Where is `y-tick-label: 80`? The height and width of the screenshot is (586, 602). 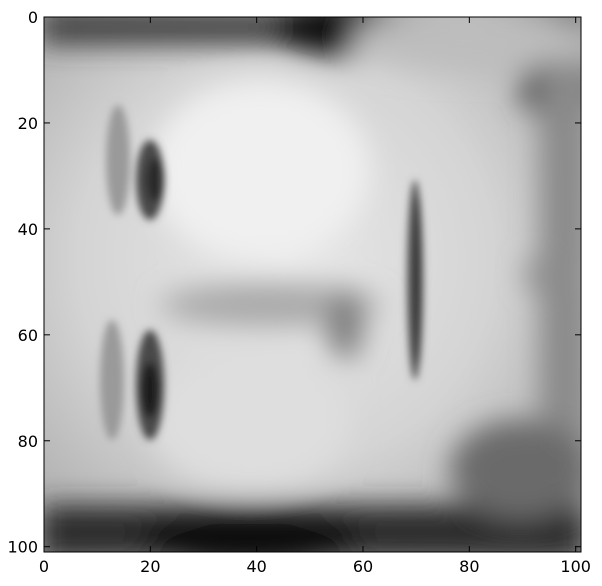 y-tick-label: 80 is located at coordinates (28, 441).